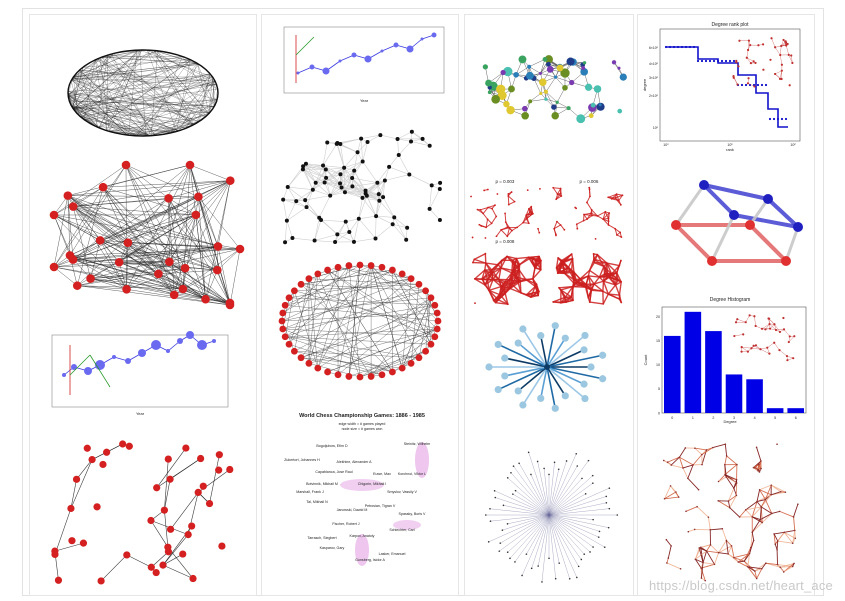 The width and height of the screenshot is (845, 601). I want to click on circular-red-graph, so click(360, 321).